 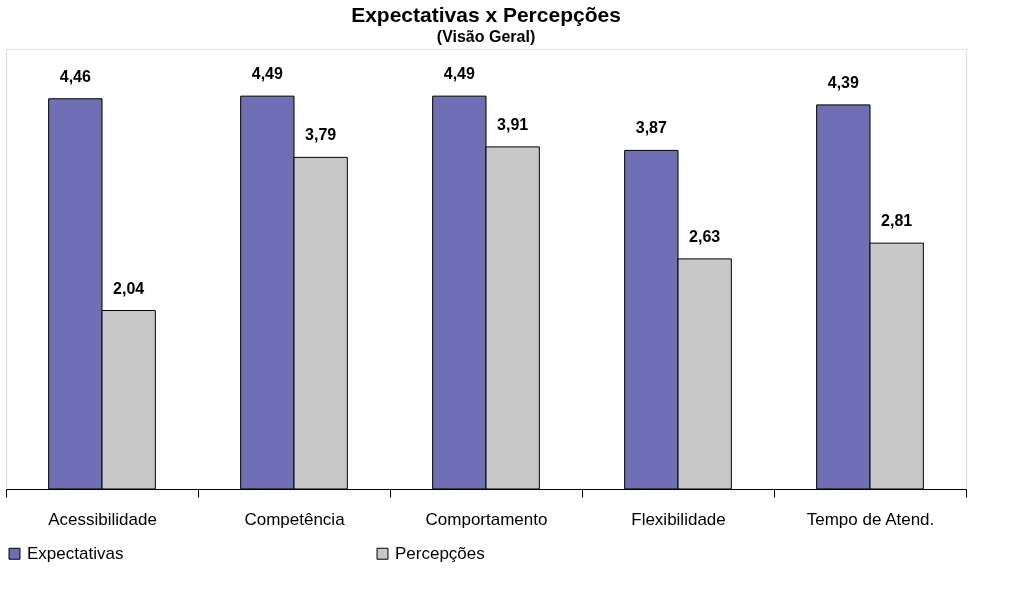 What do you see at coordinates (75, 553) in the screenshot?
I see `legend-label: Expectativas` at bounding box center [75, 553].